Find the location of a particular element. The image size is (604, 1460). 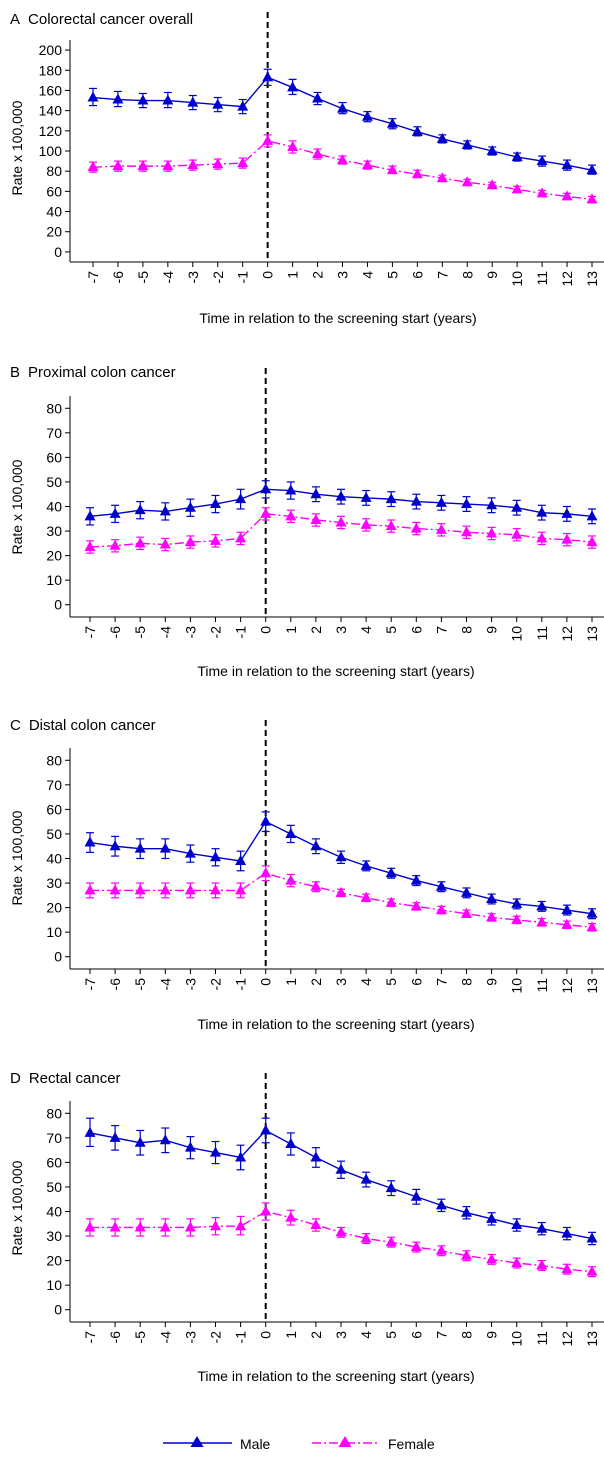

panel-b-xtick-label: -5 is located at coordinates (140, 632).